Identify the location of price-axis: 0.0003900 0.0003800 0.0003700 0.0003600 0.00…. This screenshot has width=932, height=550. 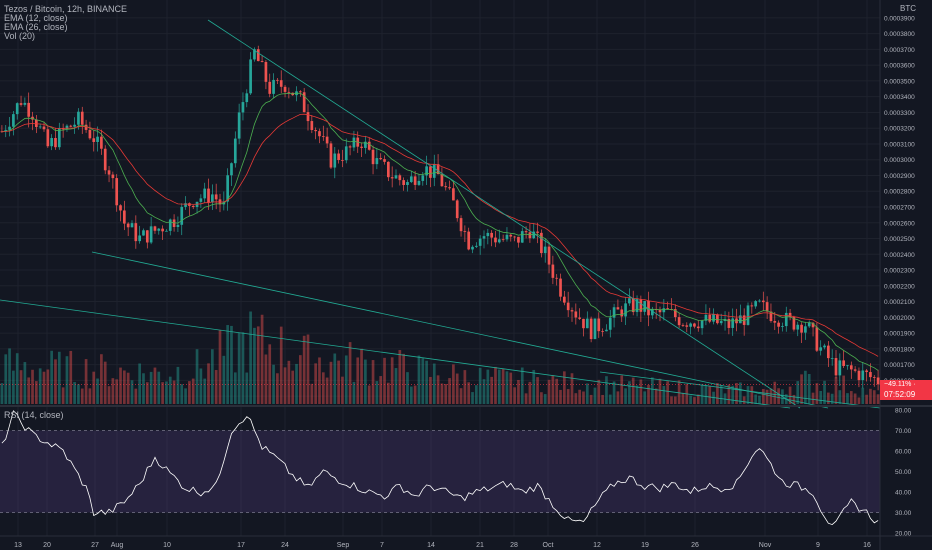
(899, 207).